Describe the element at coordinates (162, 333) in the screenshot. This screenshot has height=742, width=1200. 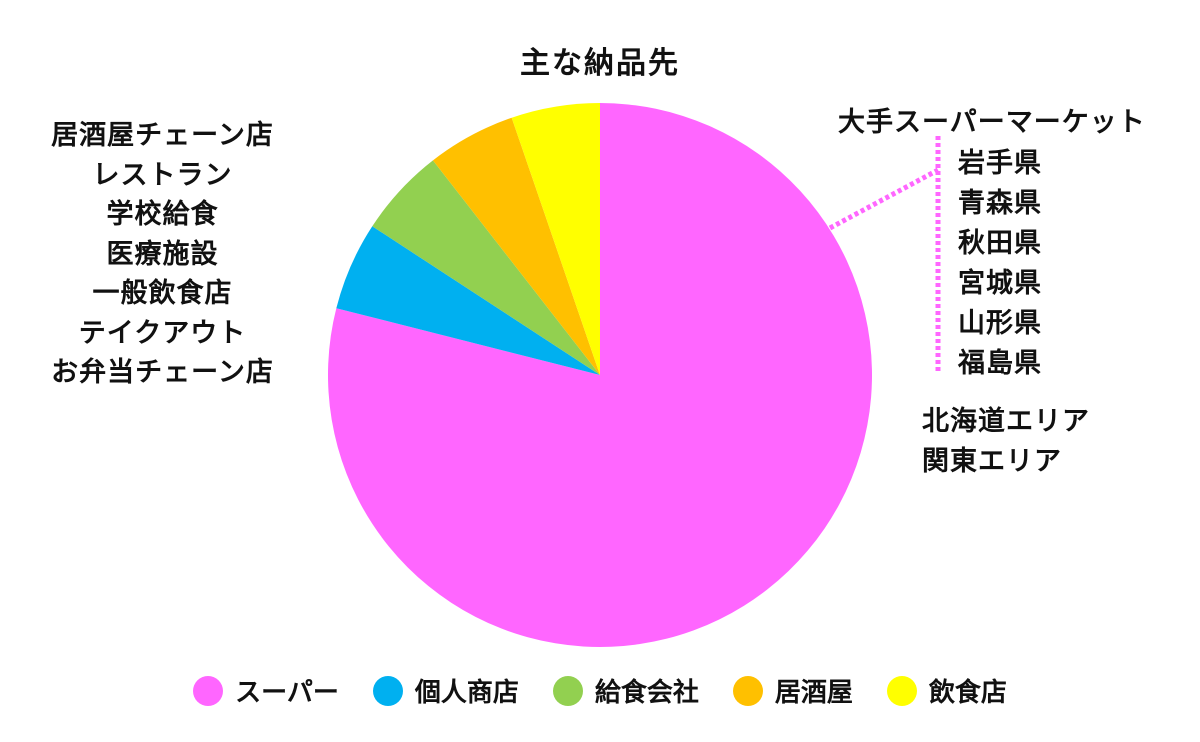
I see `customer-type-item: テイクアウト` at that location.